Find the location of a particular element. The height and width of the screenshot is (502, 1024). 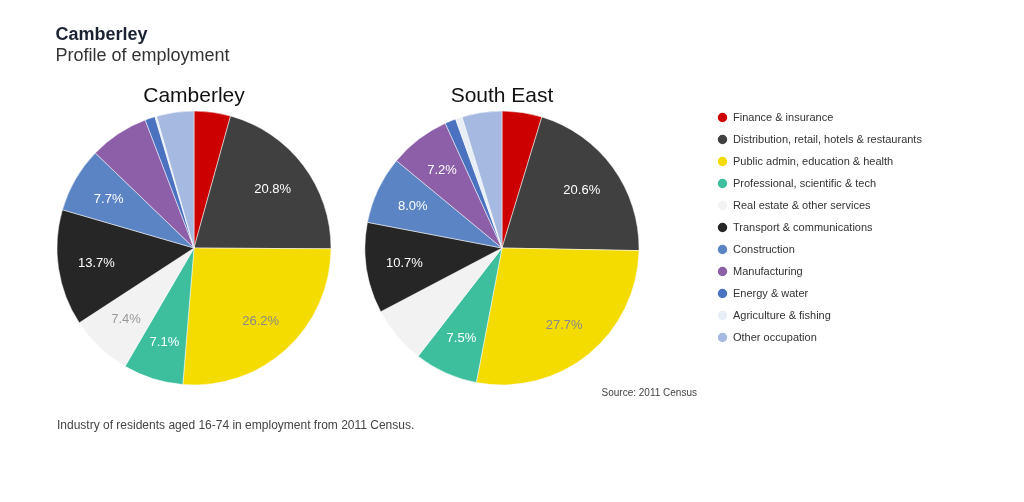

text: Camberley is located at coordinates (101, 33).